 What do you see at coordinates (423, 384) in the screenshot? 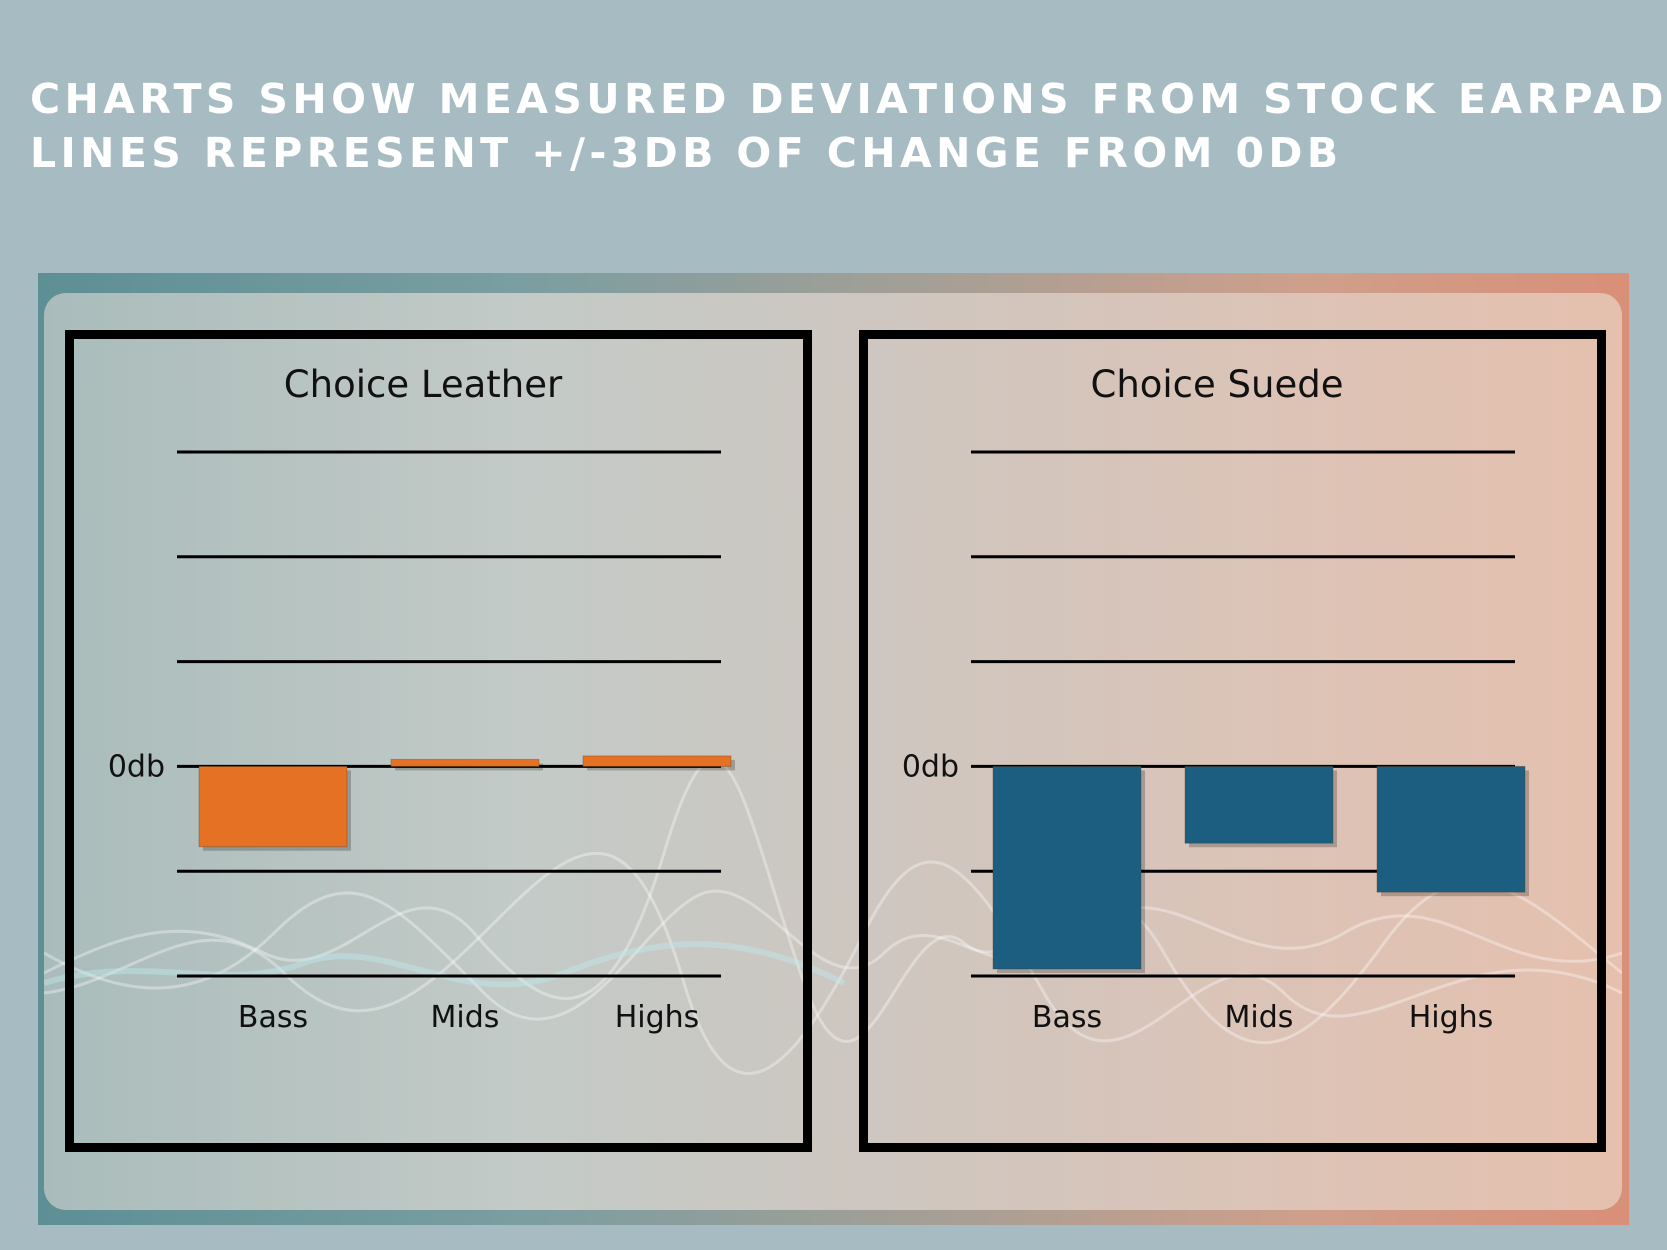
I see `chart-title: Choice Leather` at bounding box center [423, 384].